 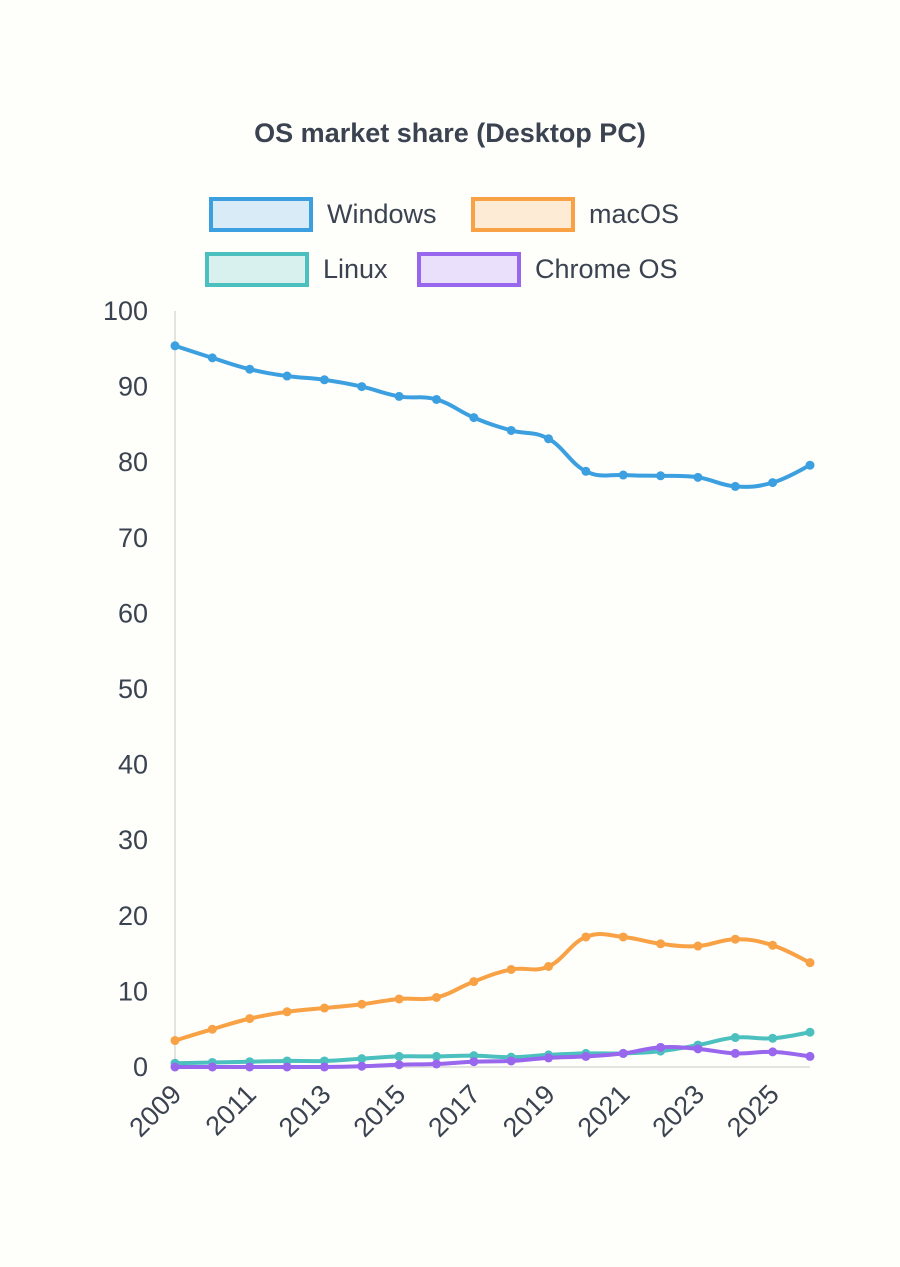 What do you see at coordinates (156, 1111) in the screenshot?
I see `x-tick-label: 2009` at bounding box center [156, 1111].